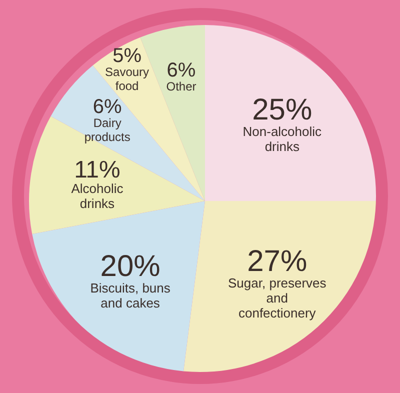  I want to click on data-label: 11%, so click(97, 170).